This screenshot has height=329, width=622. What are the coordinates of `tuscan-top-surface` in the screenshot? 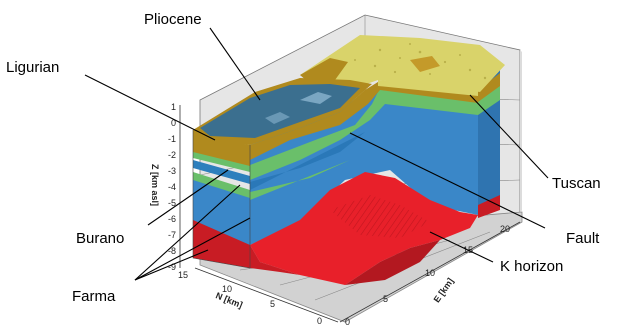 It's located at (402, 63).